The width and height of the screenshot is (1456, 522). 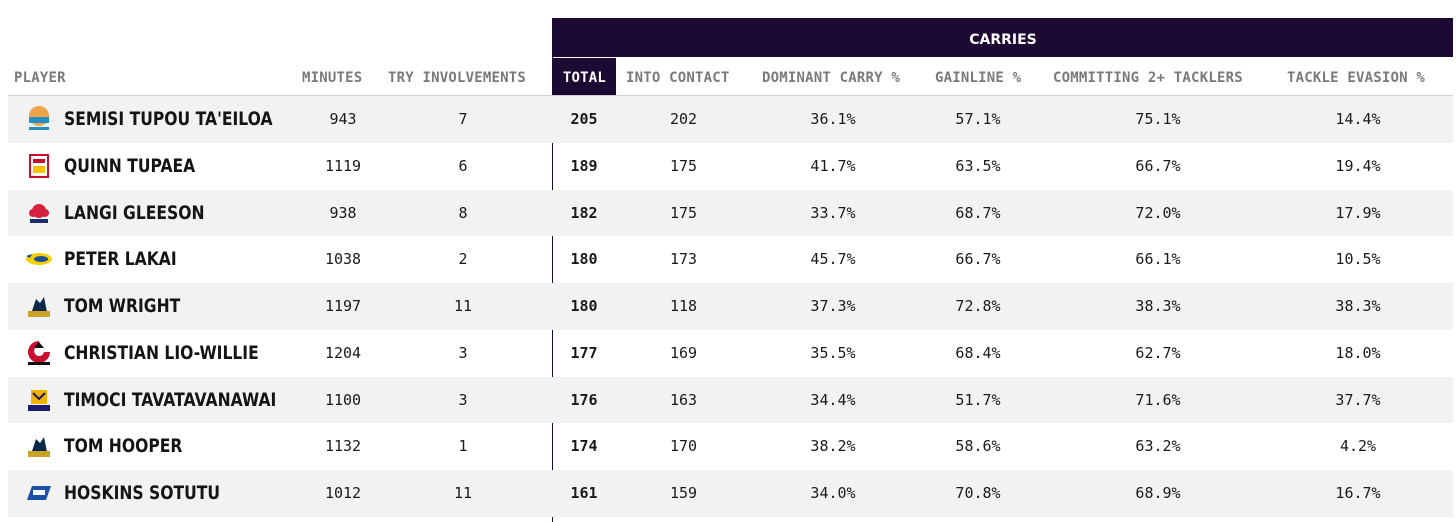 I want to click on cell-tackle-evasion: 18.0%, so click(x=1358, y=352).